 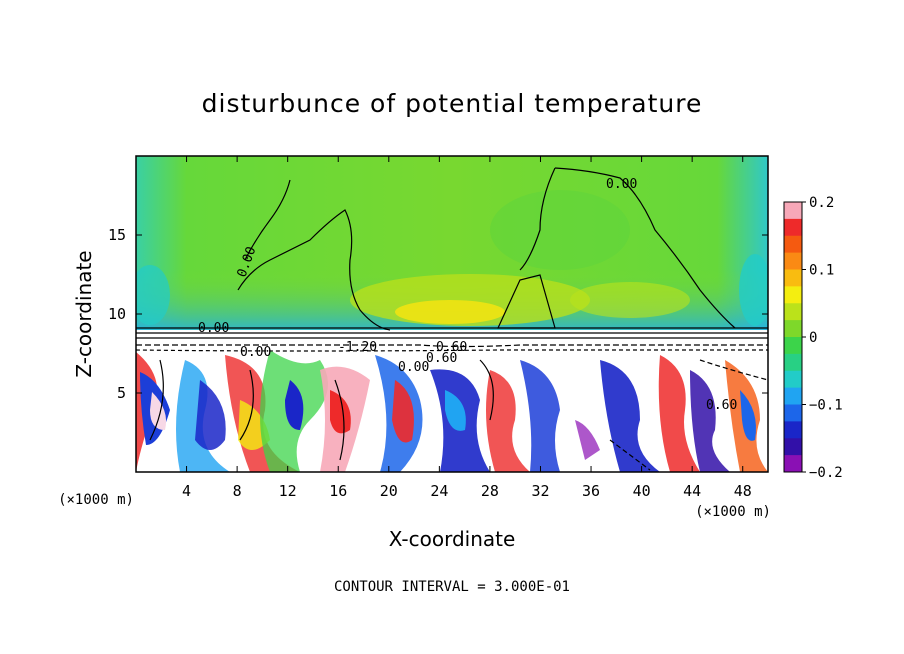 I want to click on x-tick-label: 20, so click(x=389, y=491).